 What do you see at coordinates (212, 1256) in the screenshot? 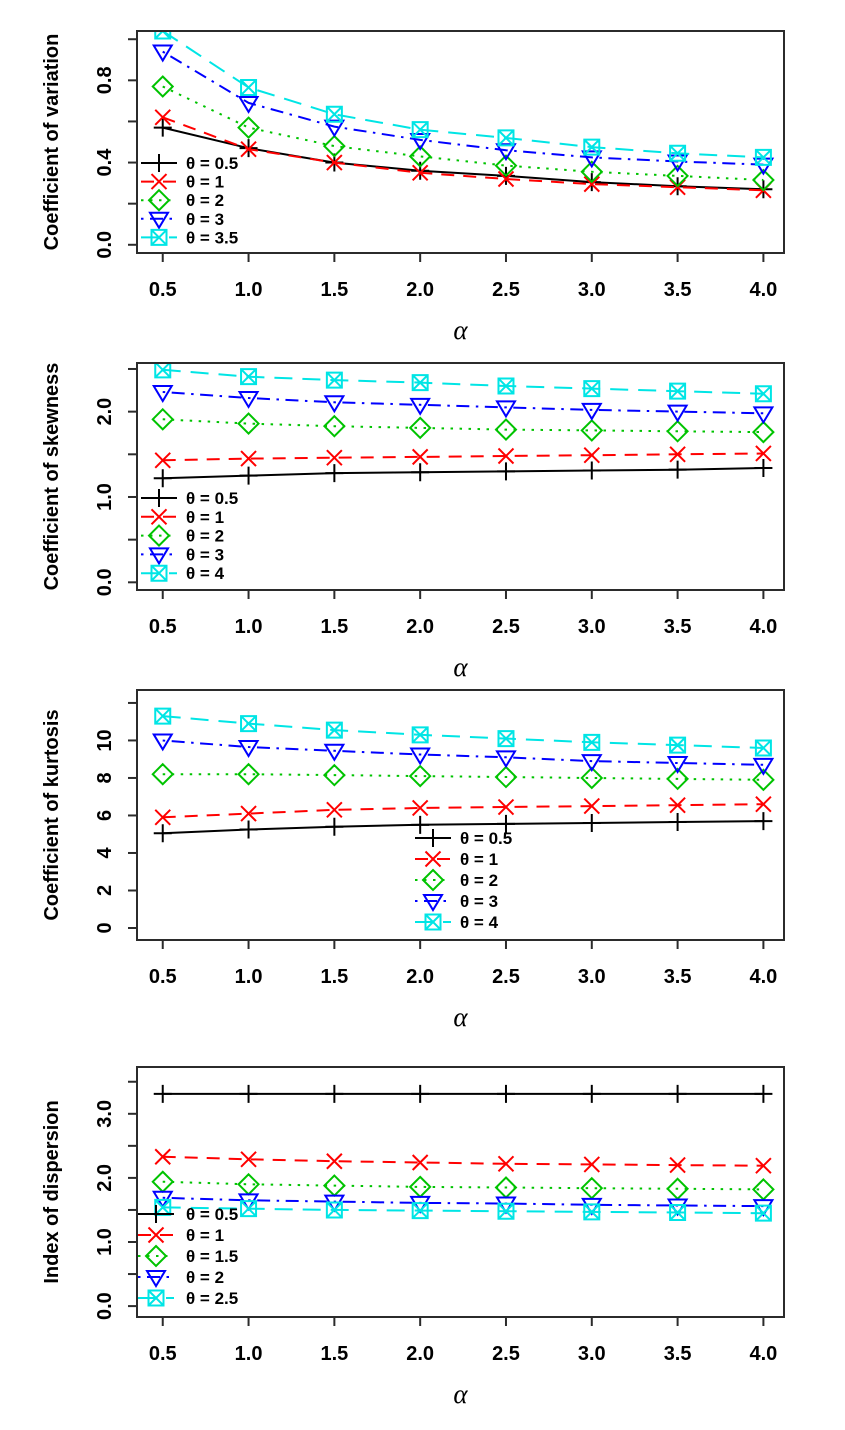
I see `legend-label: θ = 1.5` at bounding box center [212, 1256].